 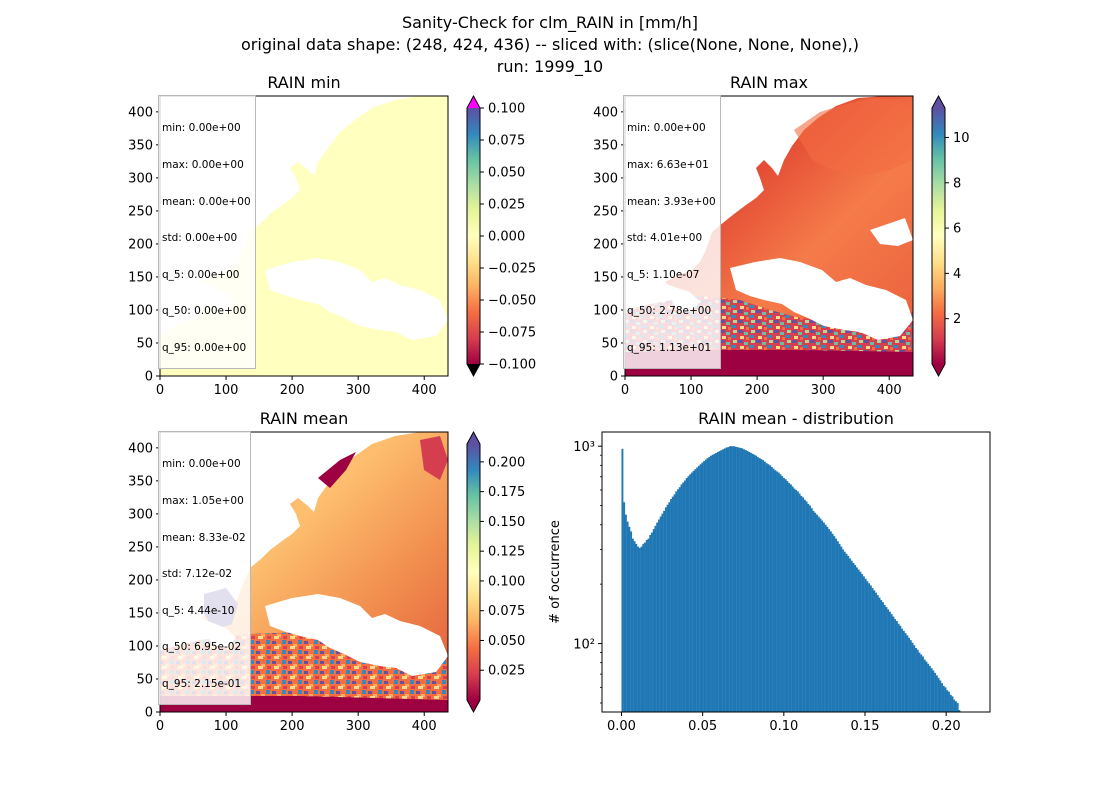 I want to click on colorbar-rain-max, so click(x=938, y=236).